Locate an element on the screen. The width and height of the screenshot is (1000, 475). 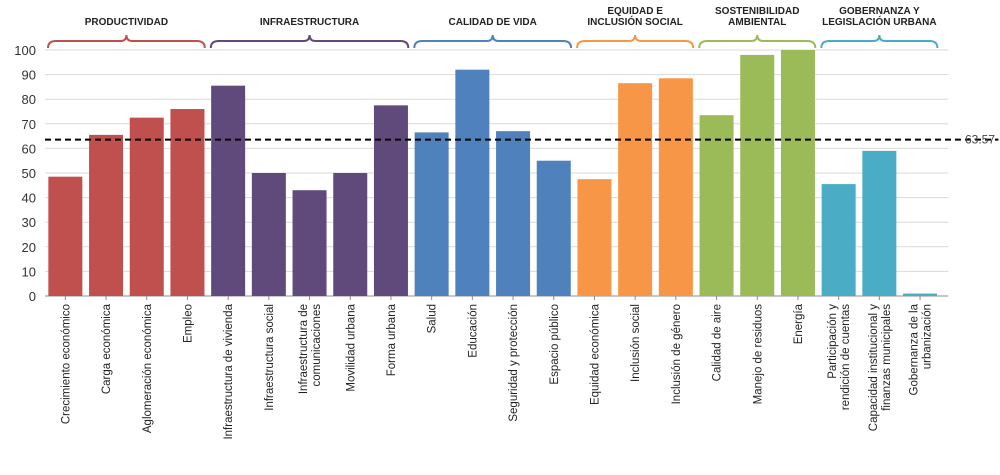
y-tick-label: 80 is located at coordinates (29, 99).